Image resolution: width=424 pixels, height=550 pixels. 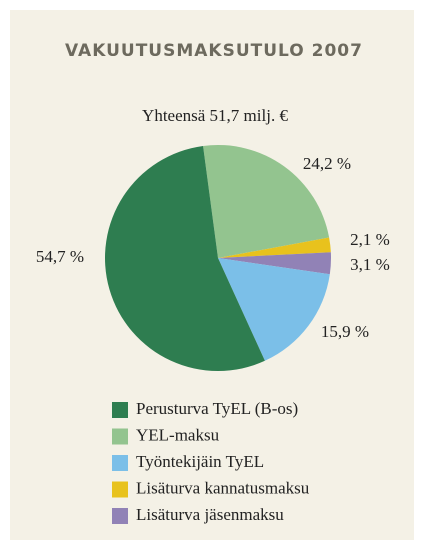 What do you see at coordinates (345, 331) in the screenshot?
I see `data-label: 15,9 %` at bounding box center [345, 331].